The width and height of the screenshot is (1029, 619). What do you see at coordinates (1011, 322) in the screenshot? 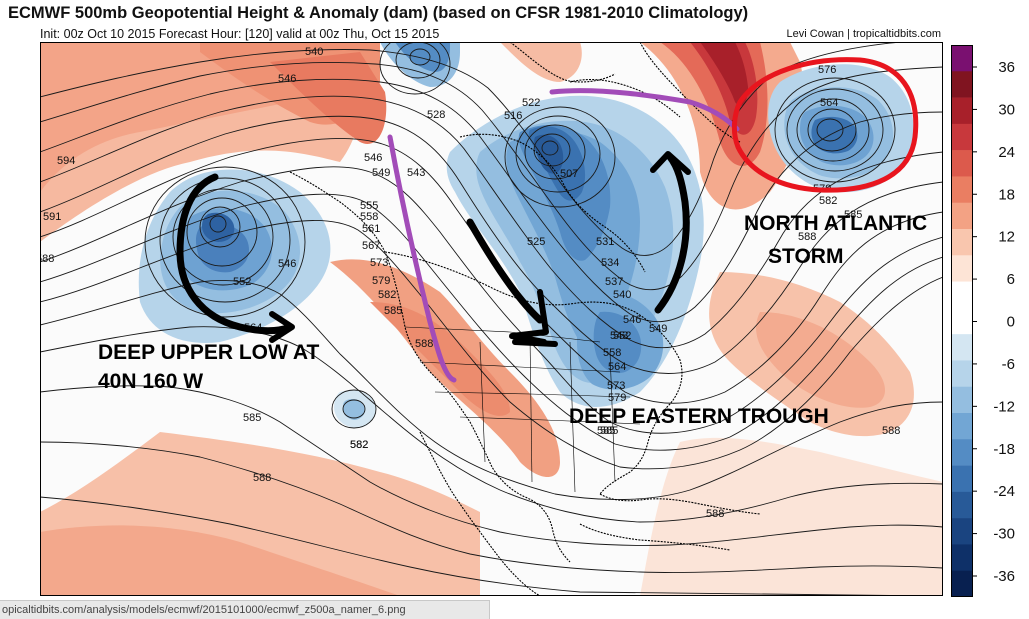
I see `colorbar-tick-label: 0` at bounding box center [1011, 322].